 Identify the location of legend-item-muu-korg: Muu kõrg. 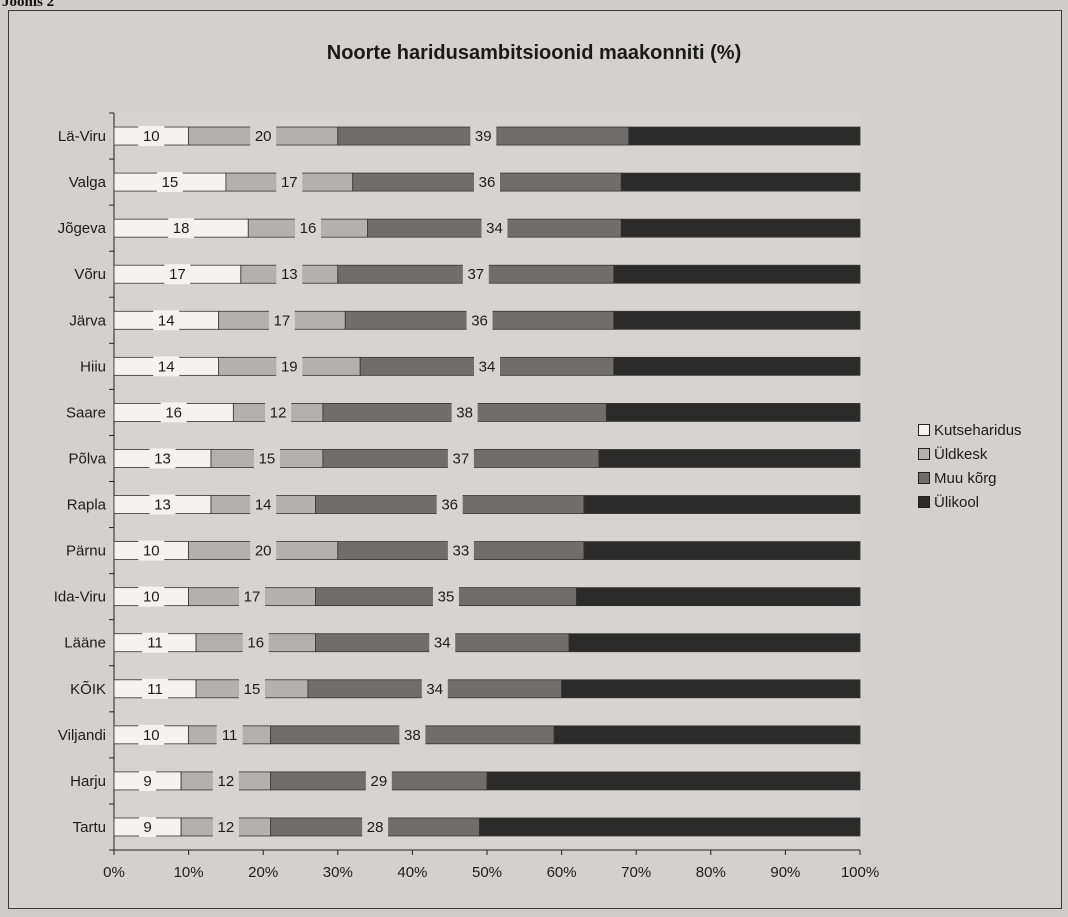
(970, 478).